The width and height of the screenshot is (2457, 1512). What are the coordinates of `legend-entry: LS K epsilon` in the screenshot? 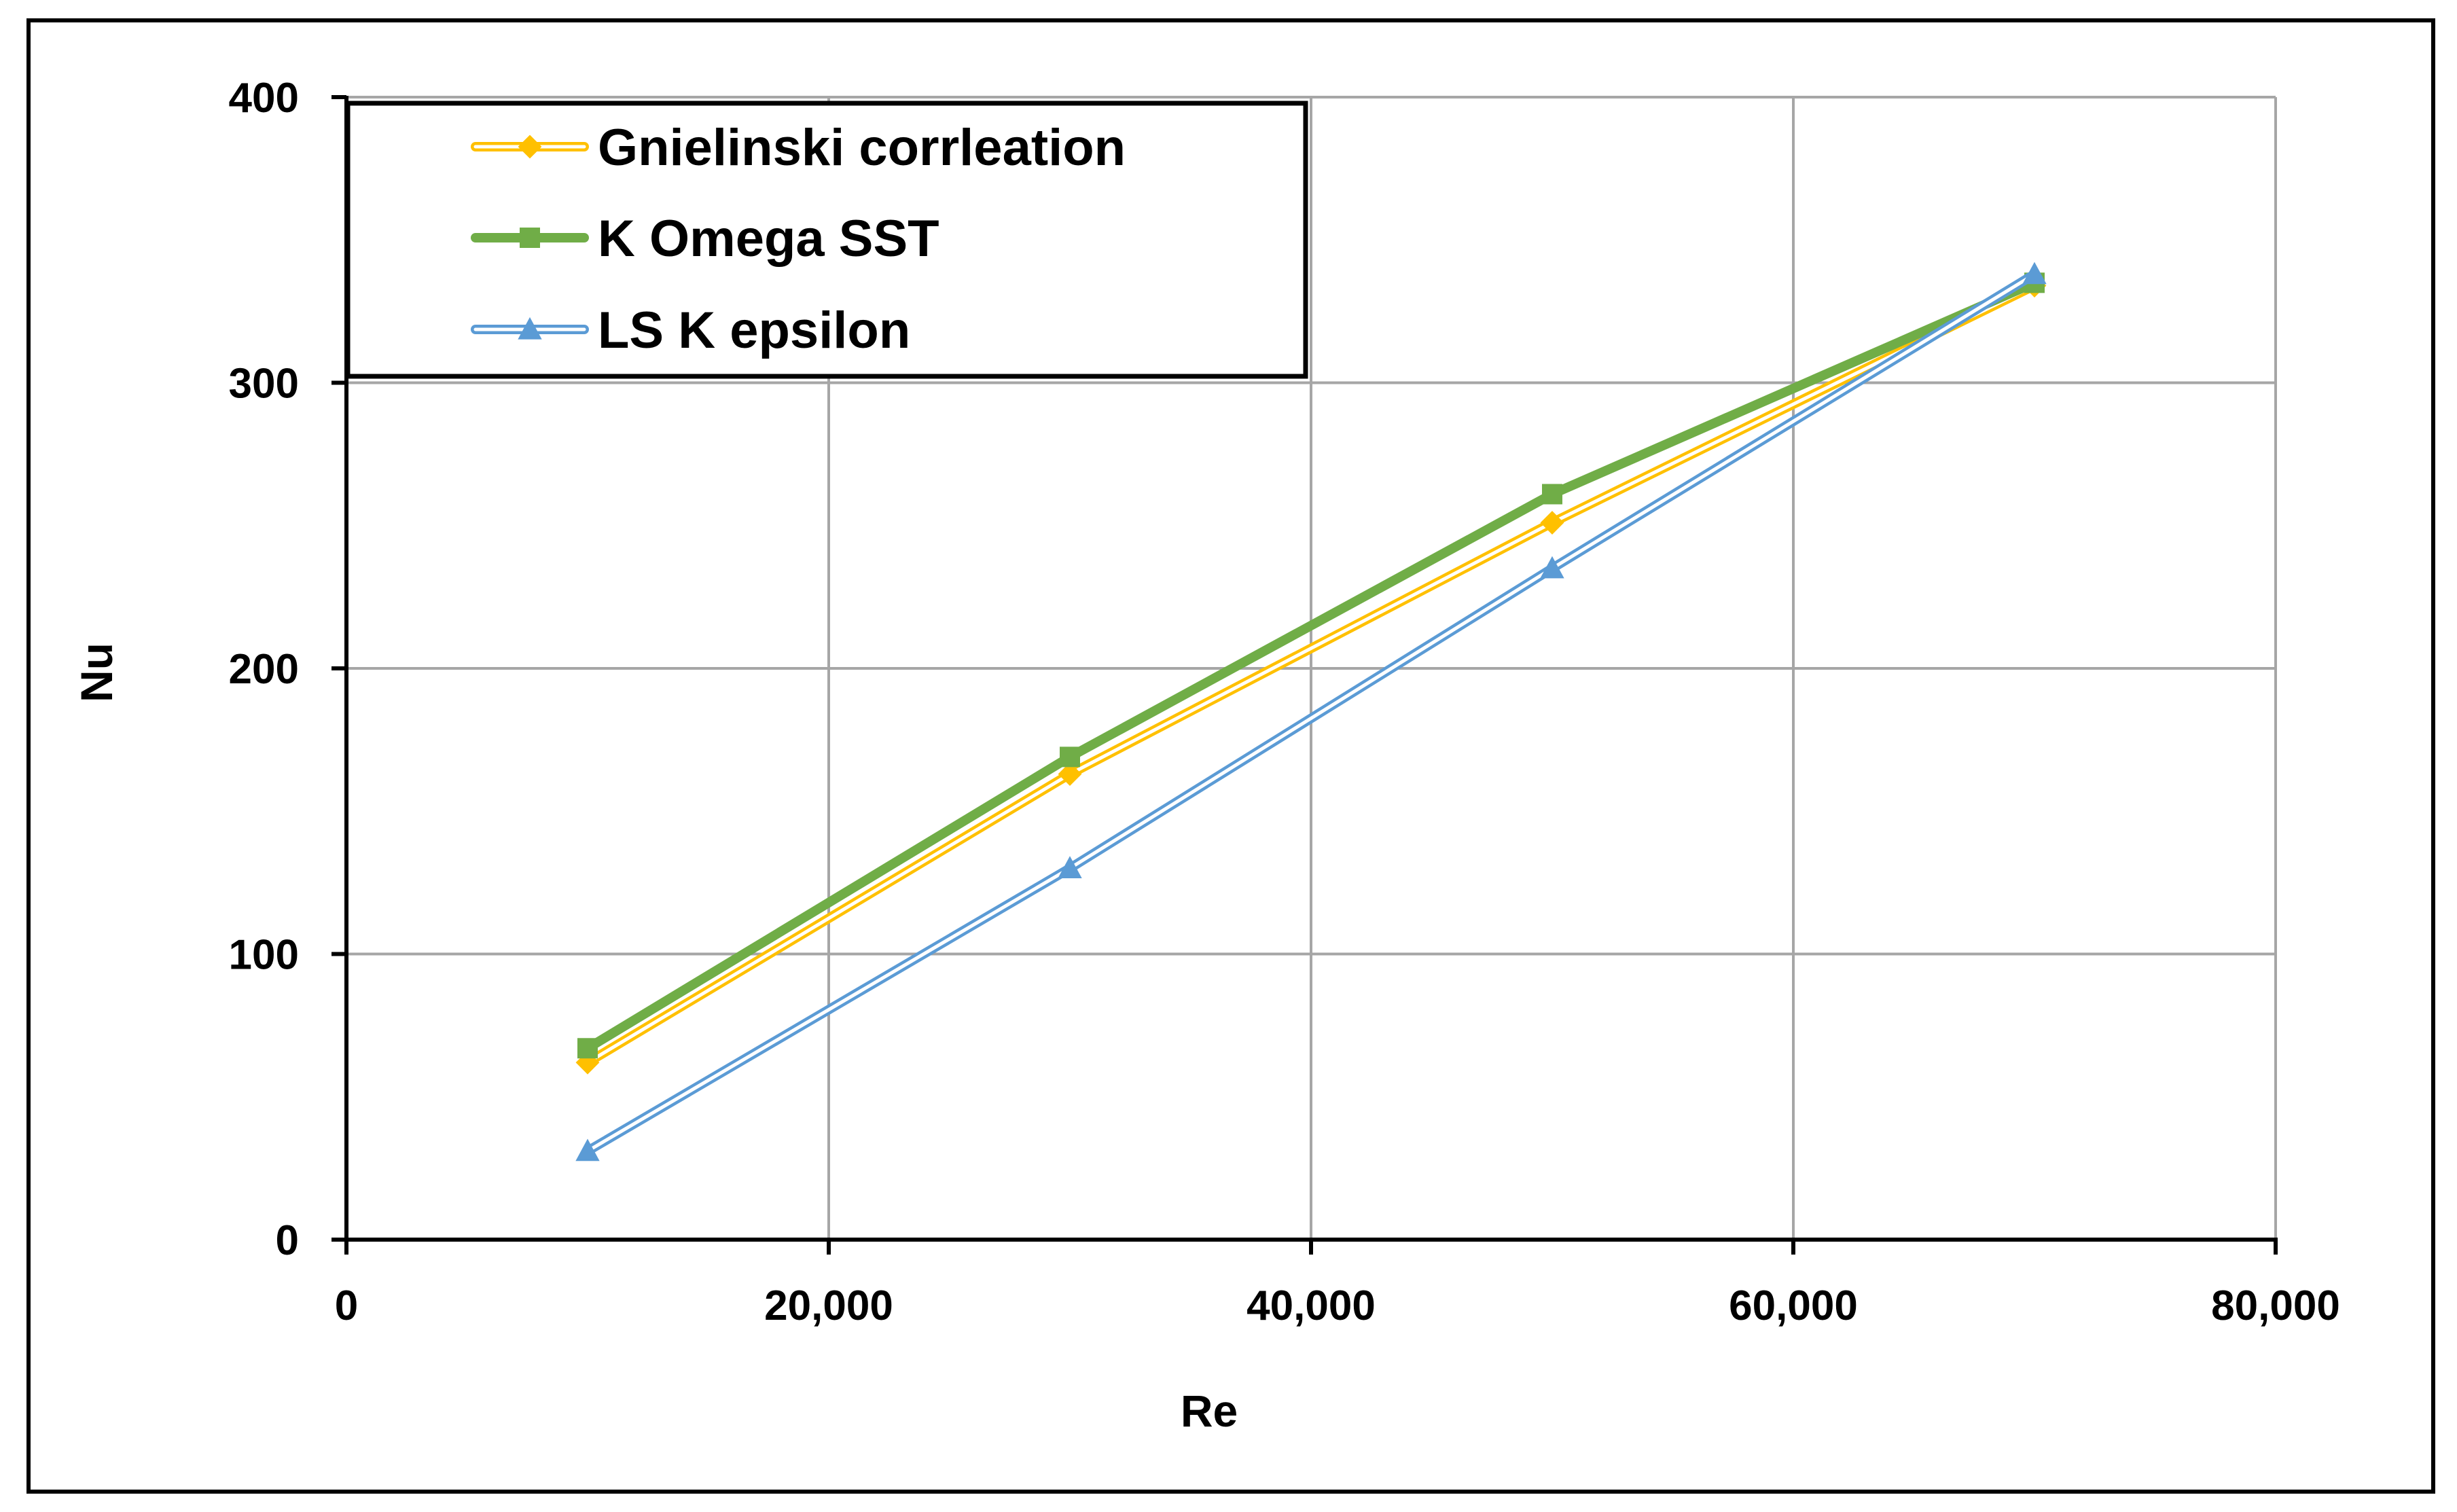 It's located at (690, 330).